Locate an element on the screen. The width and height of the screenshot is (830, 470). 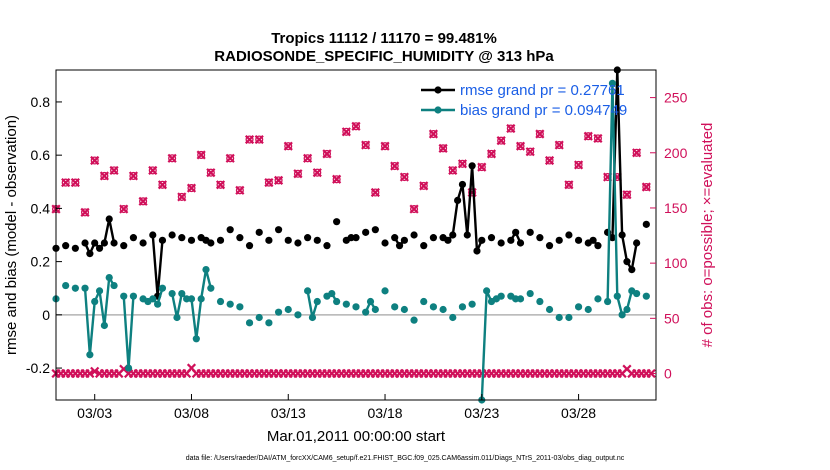
y-right-tick-label: 250 is located at coordinates (676, 98).